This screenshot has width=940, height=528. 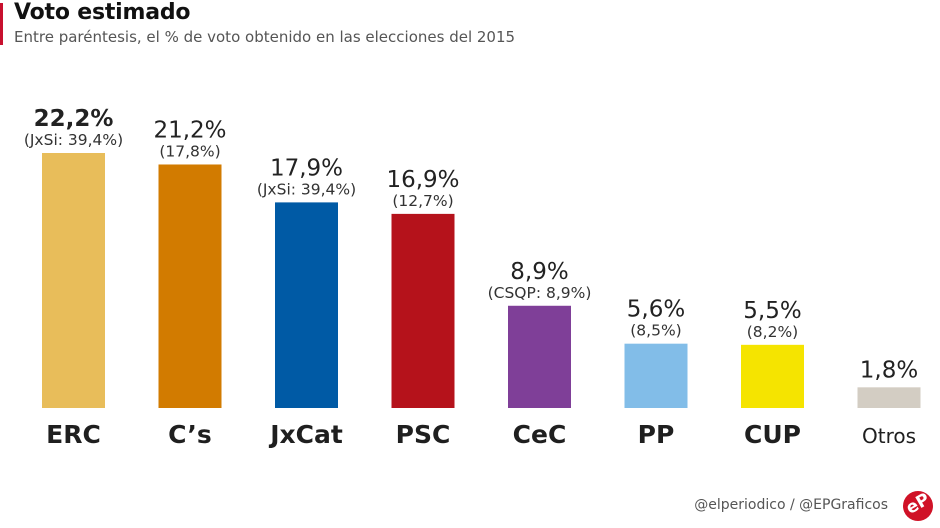 I want to click on value-label: 22,2%, so click(x=74, y=119).